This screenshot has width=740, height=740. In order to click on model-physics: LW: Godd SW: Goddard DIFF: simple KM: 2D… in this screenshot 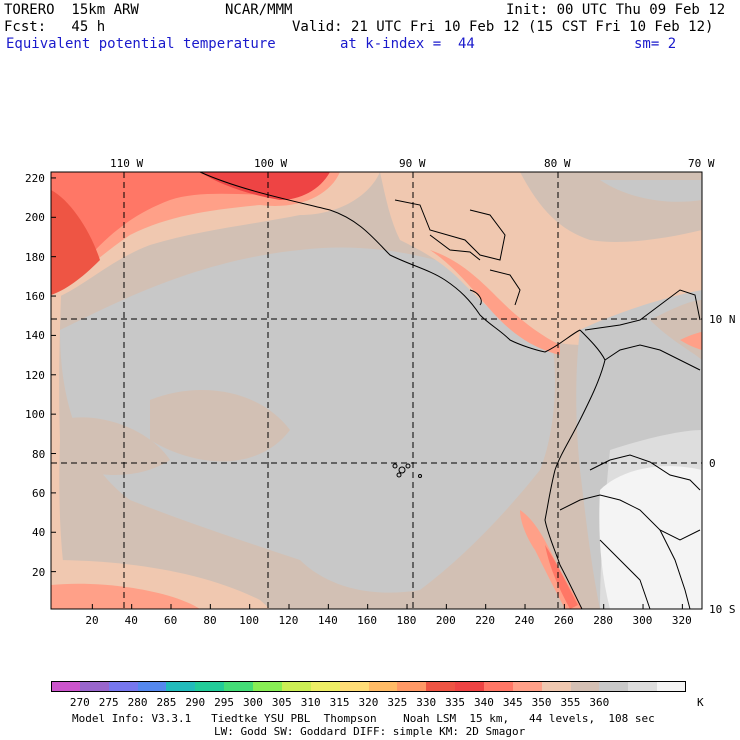, I will do `click(370, 731)`.